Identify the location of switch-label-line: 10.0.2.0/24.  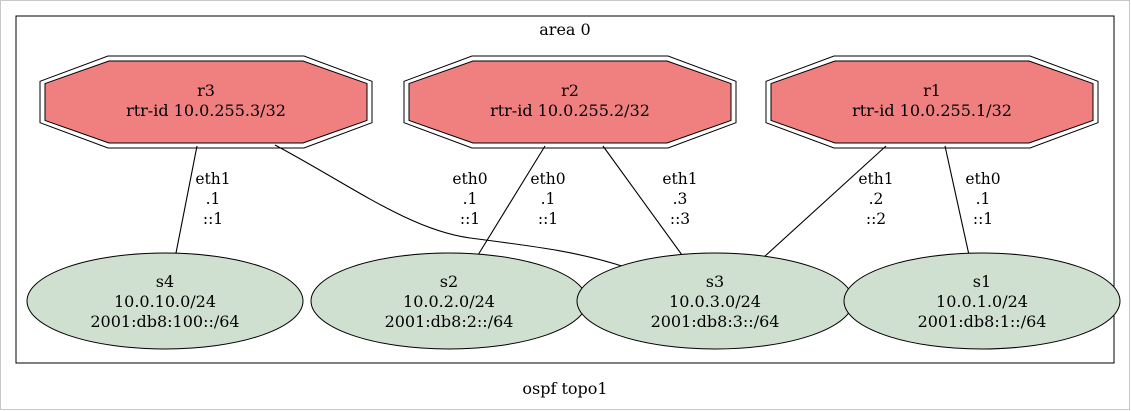
(449, 301).